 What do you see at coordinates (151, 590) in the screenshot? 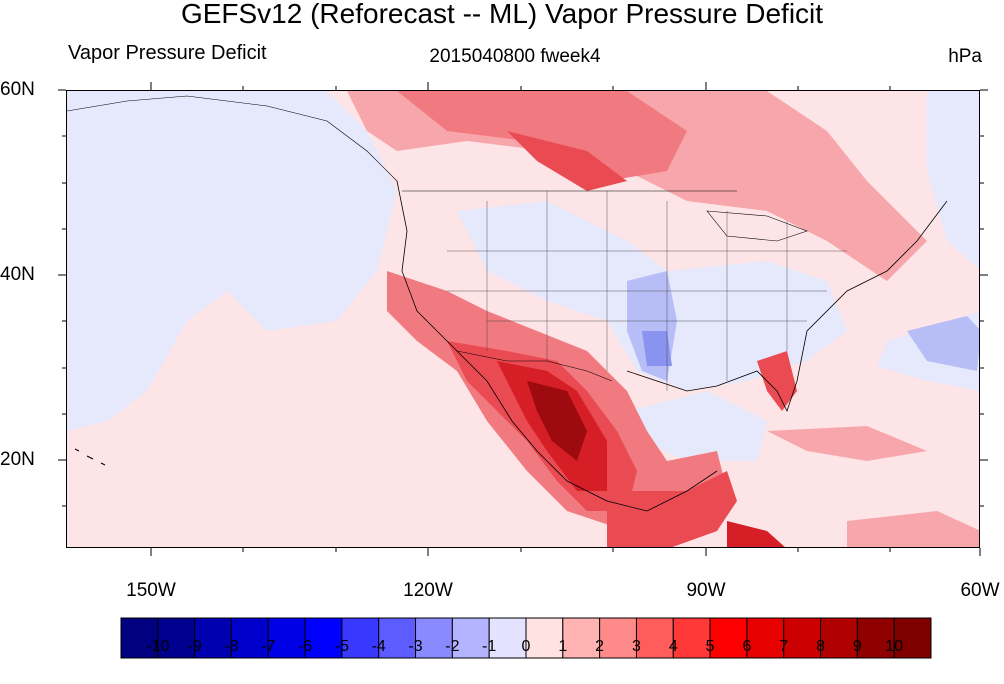
I see `lon-label-150w: 150W` at bounding box center [151, 590].